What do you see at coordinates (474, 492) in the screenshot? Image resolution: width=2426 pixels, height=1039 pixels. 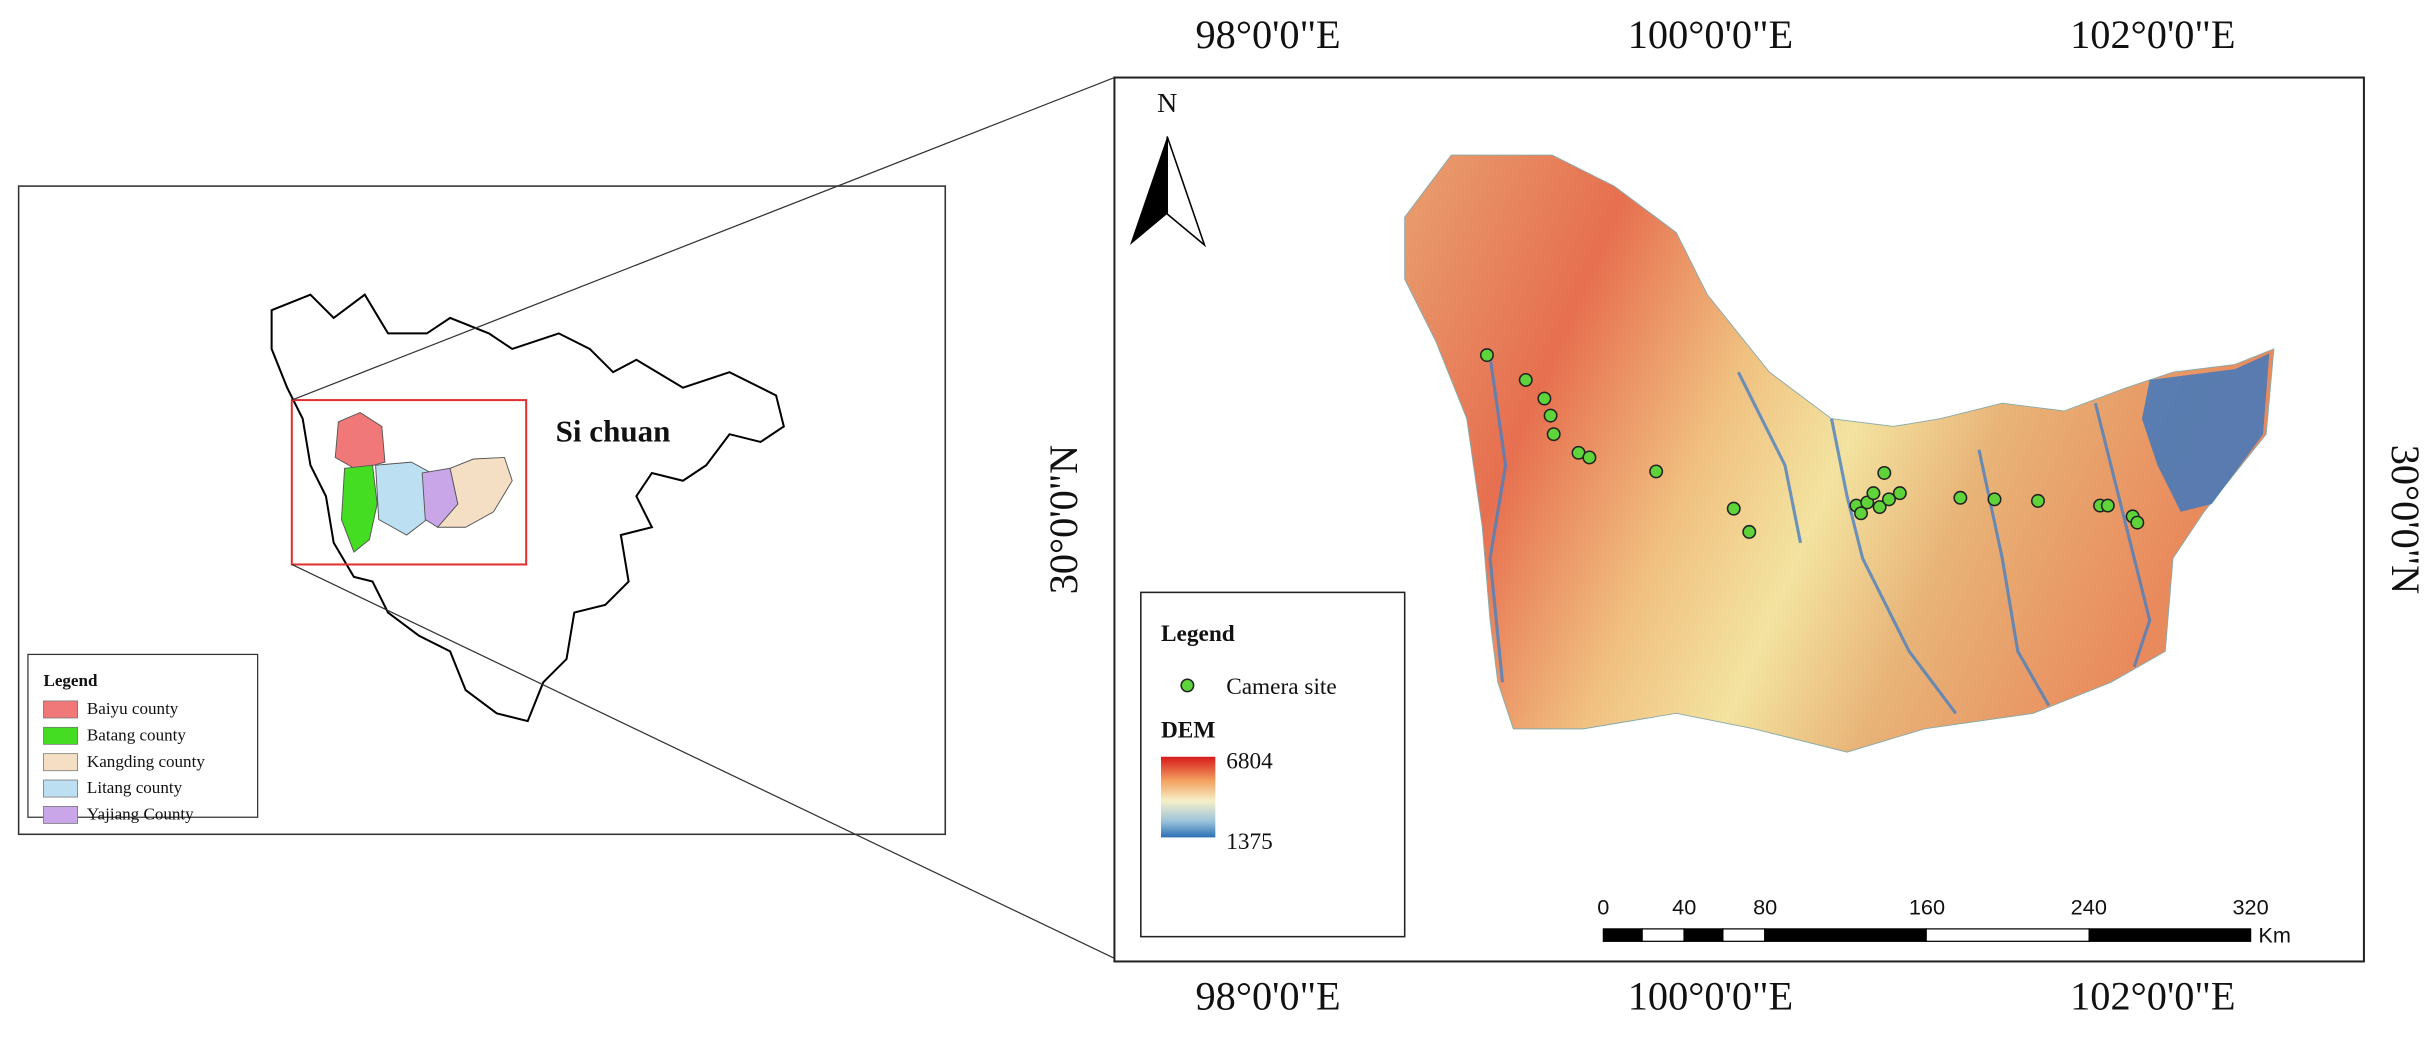 I see `kangding-county` at bounding box center [474, 492].